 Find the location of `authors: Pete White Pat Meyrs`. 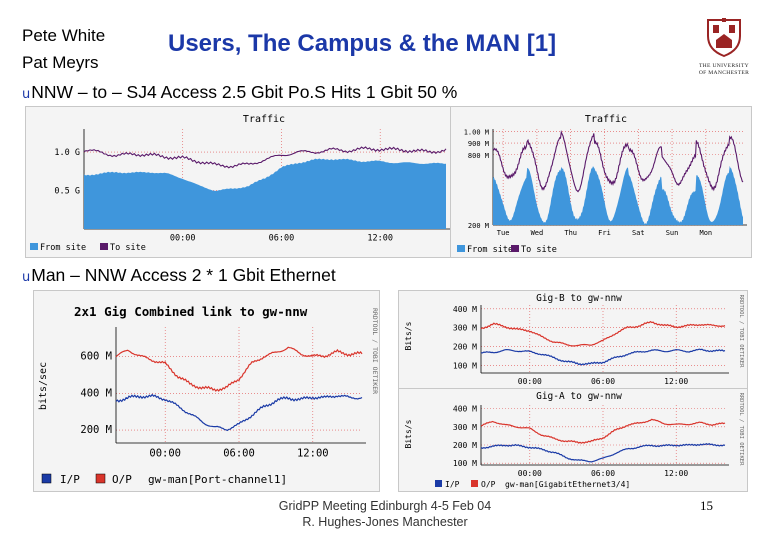

authors: Pete White Pat Meyrs is located at coordinates (63, 49).